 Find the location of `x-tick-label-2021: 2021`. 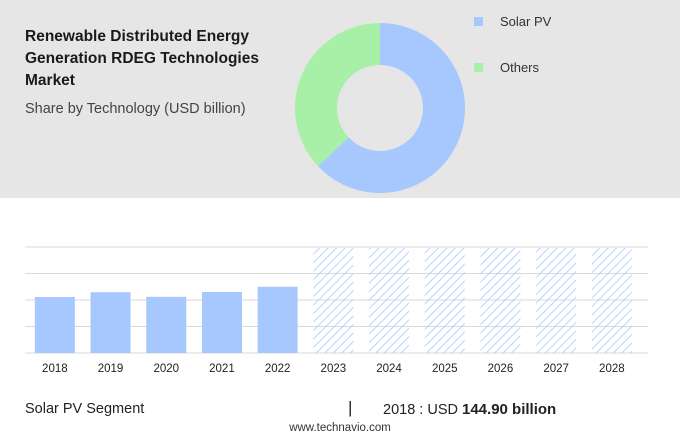

x-tick-label-2021: 2021 is located at coordinates (222, 369).